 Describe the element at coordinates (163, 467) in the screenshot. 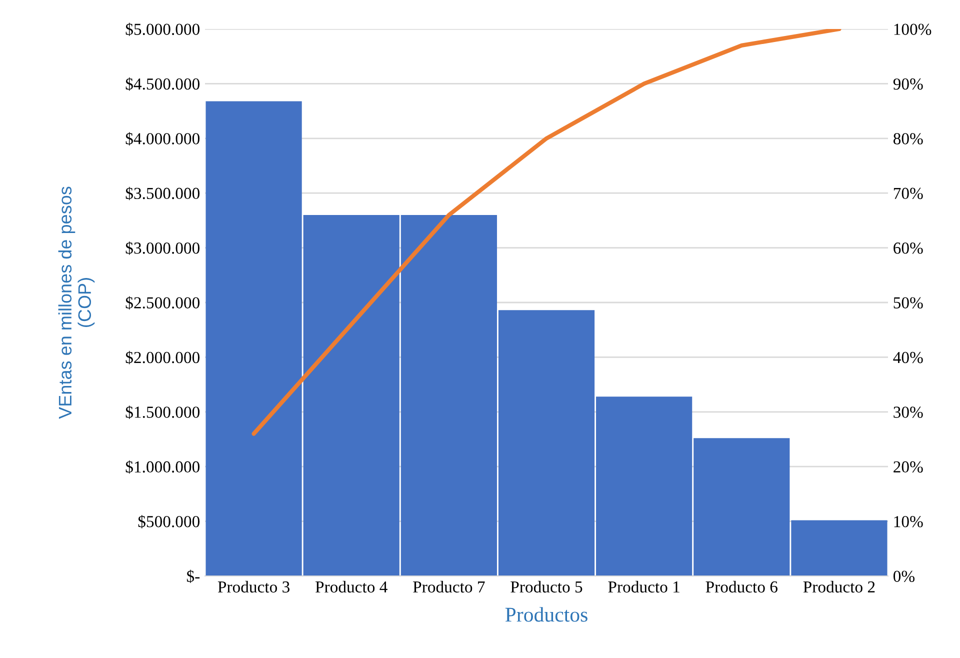

I see `y-tick-label: $1.000.000` at that location.